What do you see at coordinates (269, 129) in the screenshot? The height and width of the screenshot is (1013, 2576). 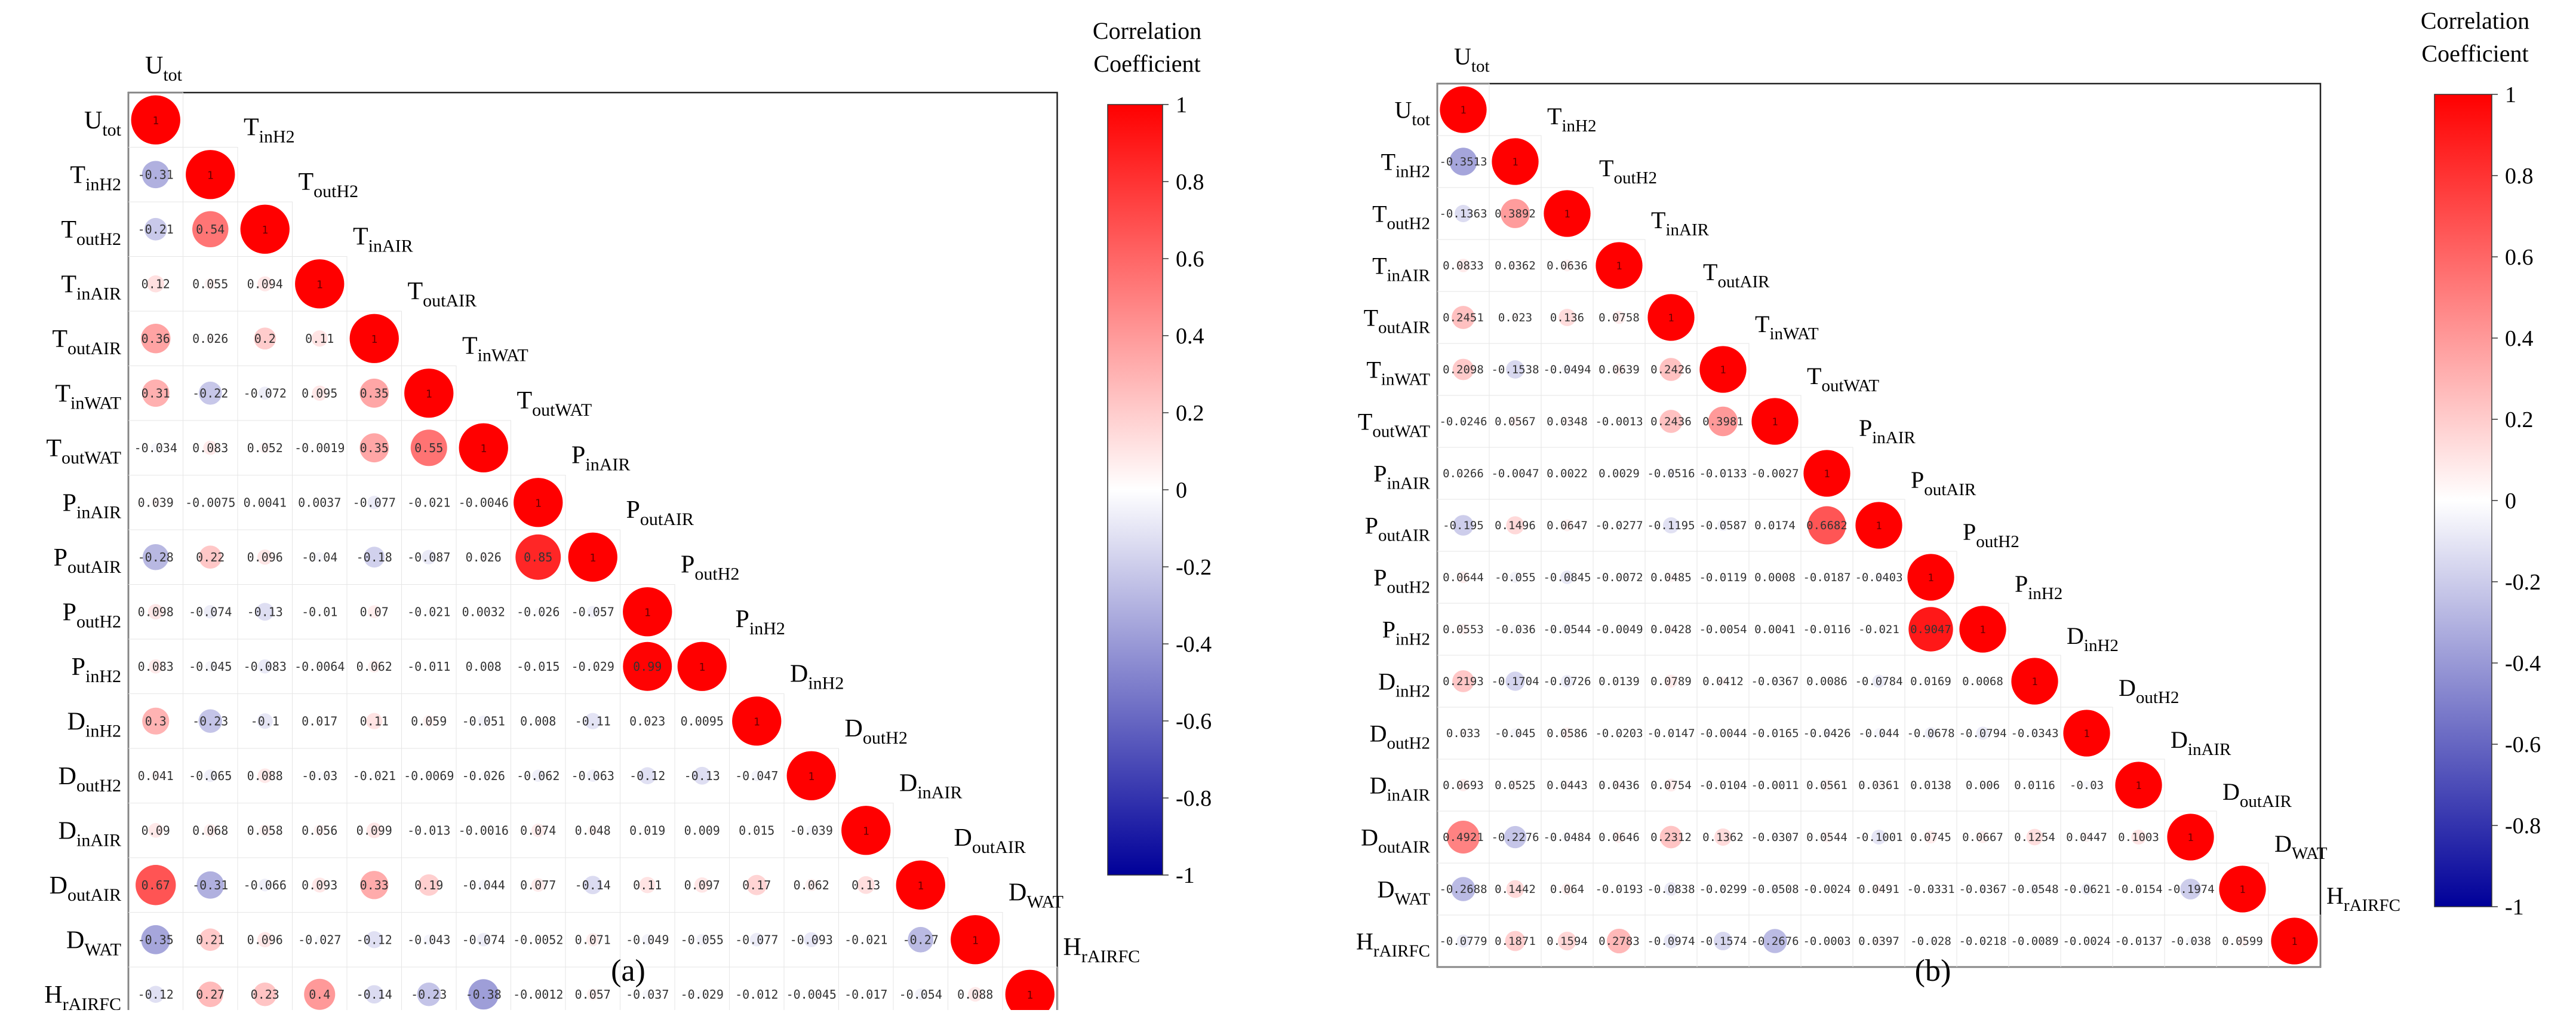 I see `column-label-t-inh2-1: TinH2` at bounding box center [269, 129].